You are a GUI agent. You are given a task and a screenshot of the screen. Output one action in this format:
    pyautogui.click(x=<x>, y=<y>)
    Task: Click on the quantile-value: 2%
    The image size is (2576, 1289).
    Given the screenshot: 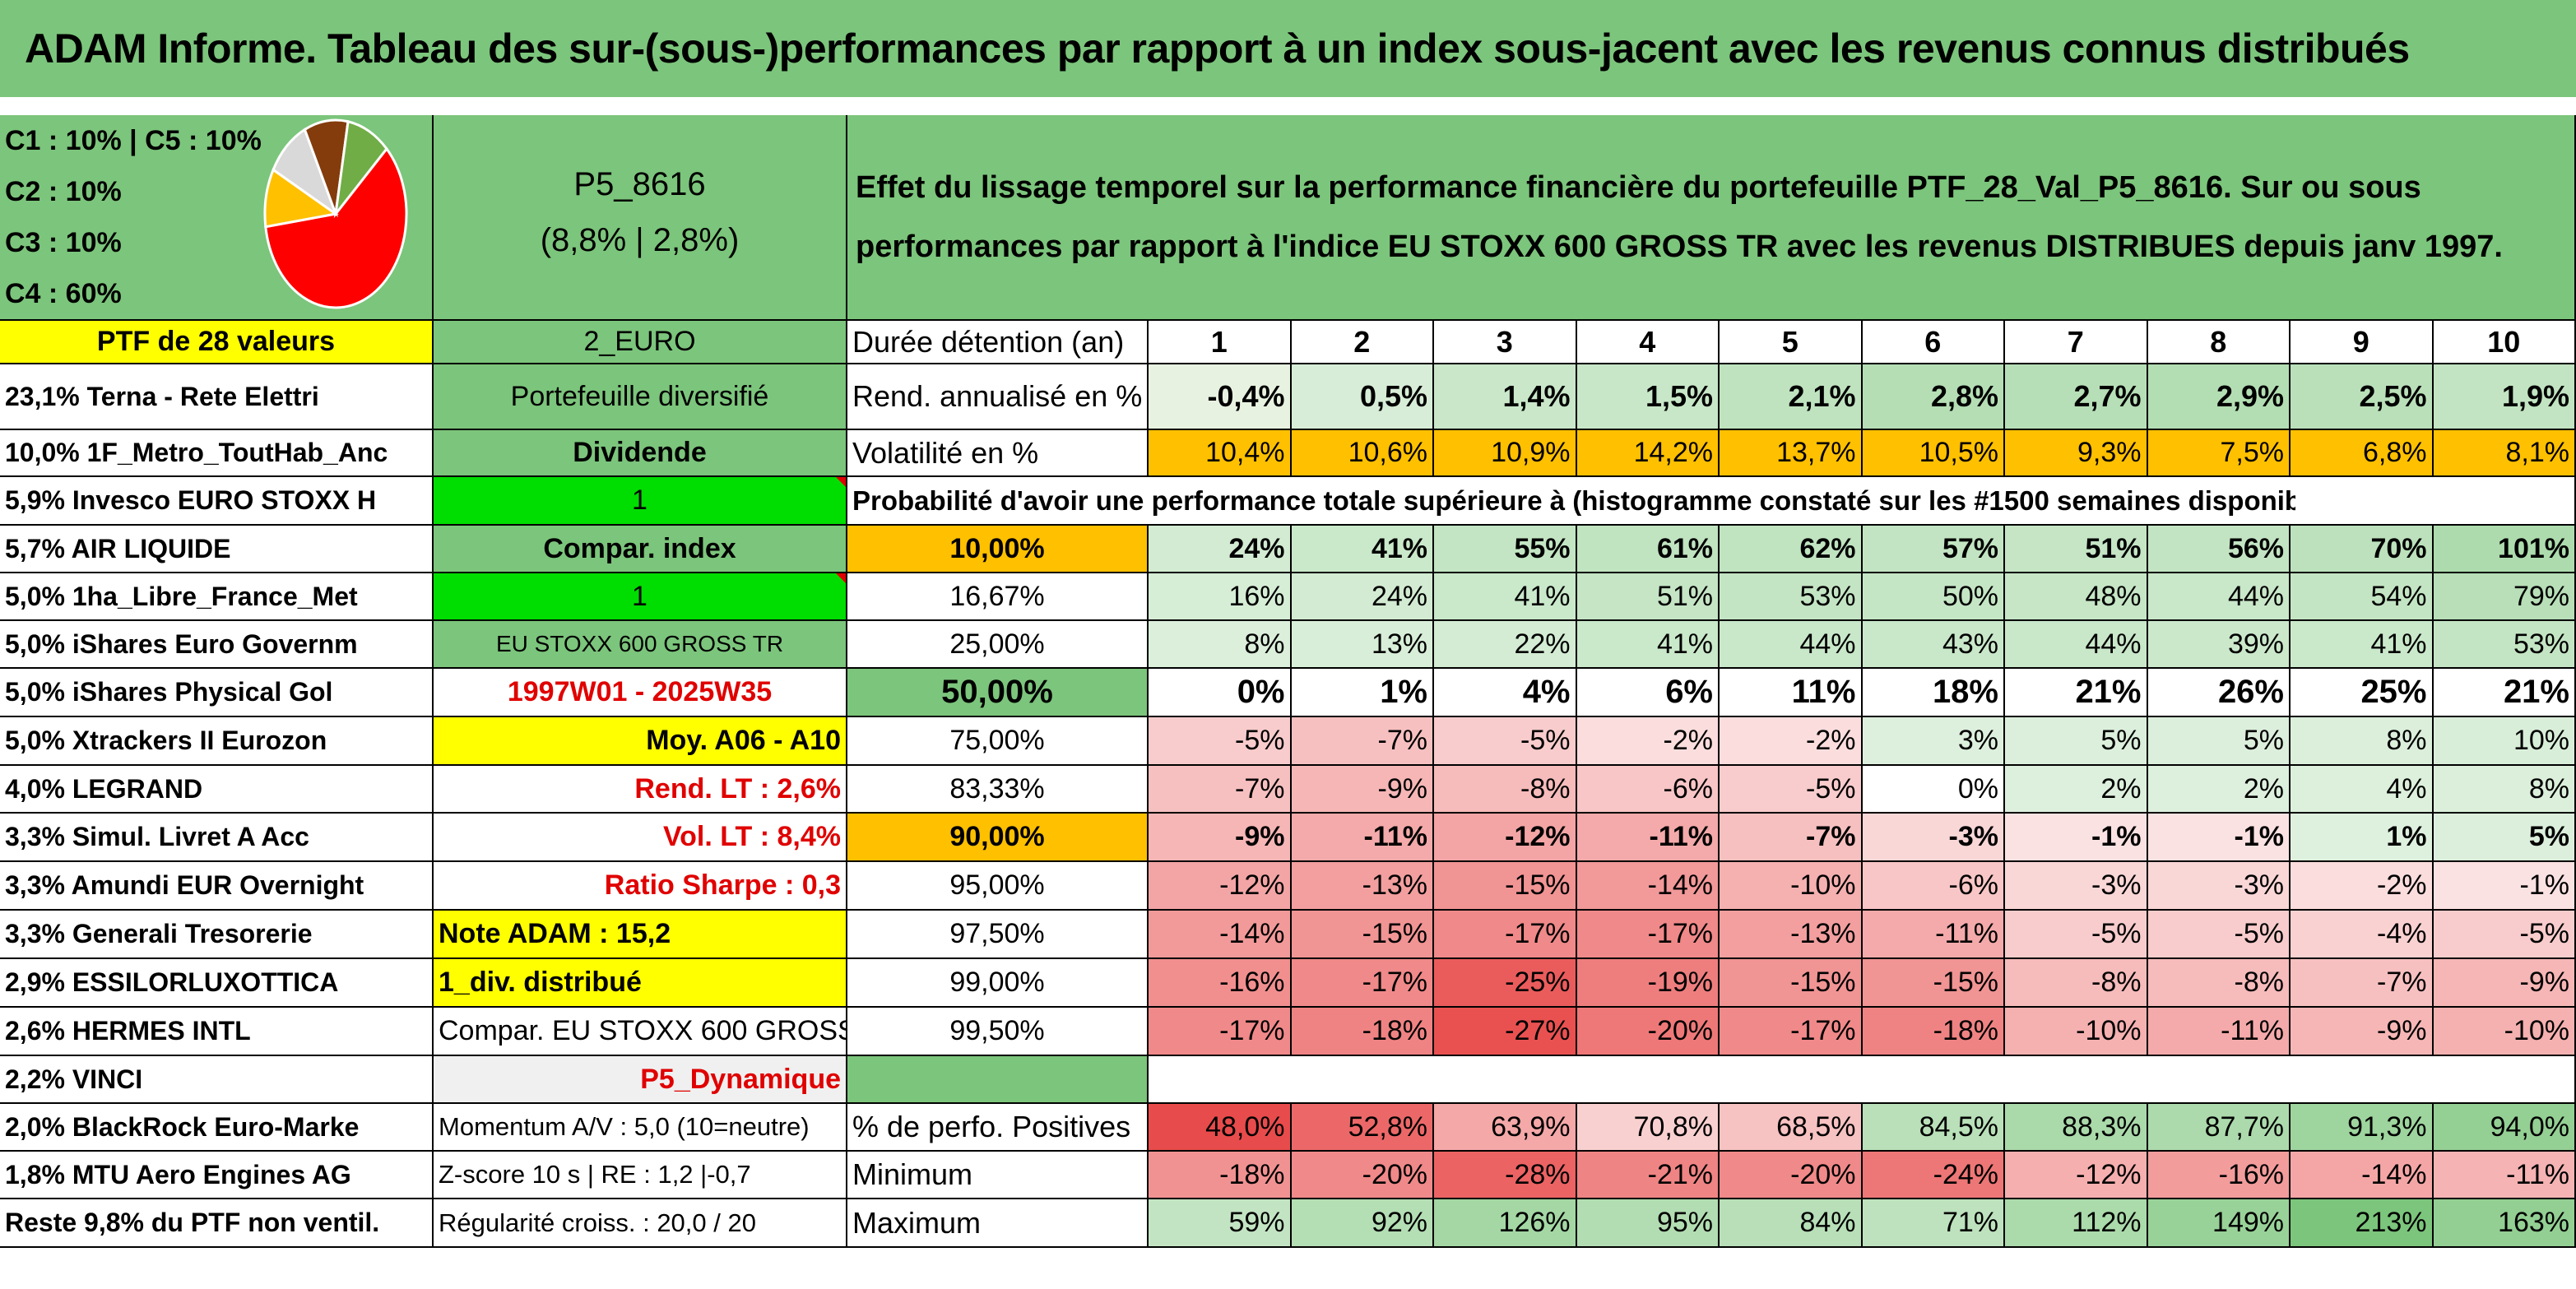 What is the action you would take?
    pyautogui.click(x=2219, y=790)
    